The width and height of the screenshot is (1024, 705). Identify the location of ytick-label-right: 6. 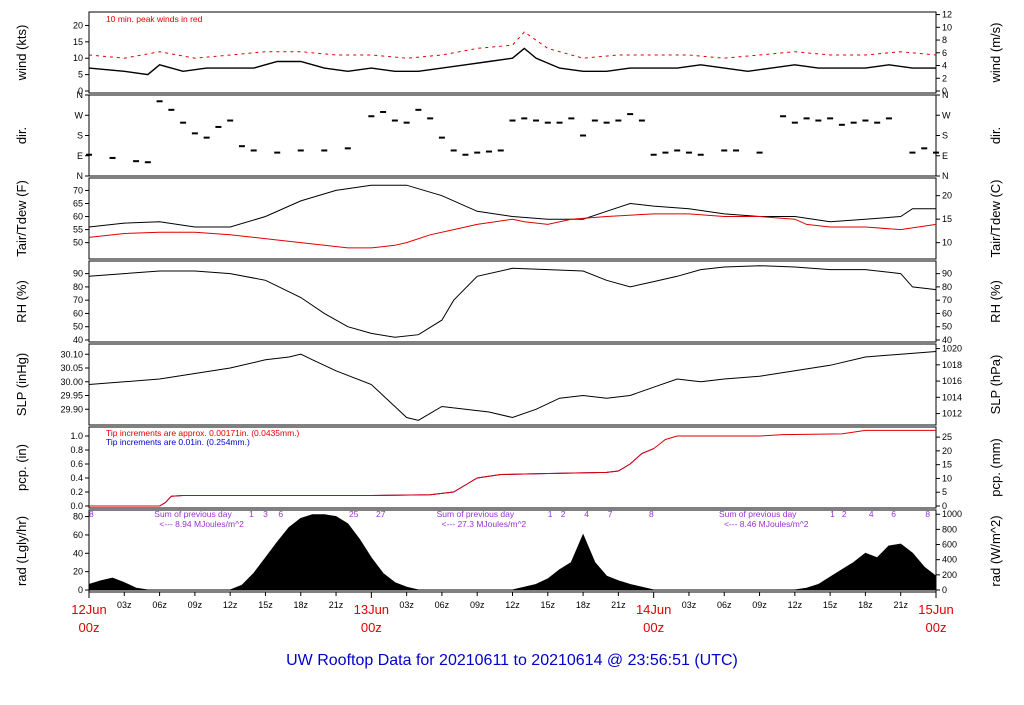
(944, 53).